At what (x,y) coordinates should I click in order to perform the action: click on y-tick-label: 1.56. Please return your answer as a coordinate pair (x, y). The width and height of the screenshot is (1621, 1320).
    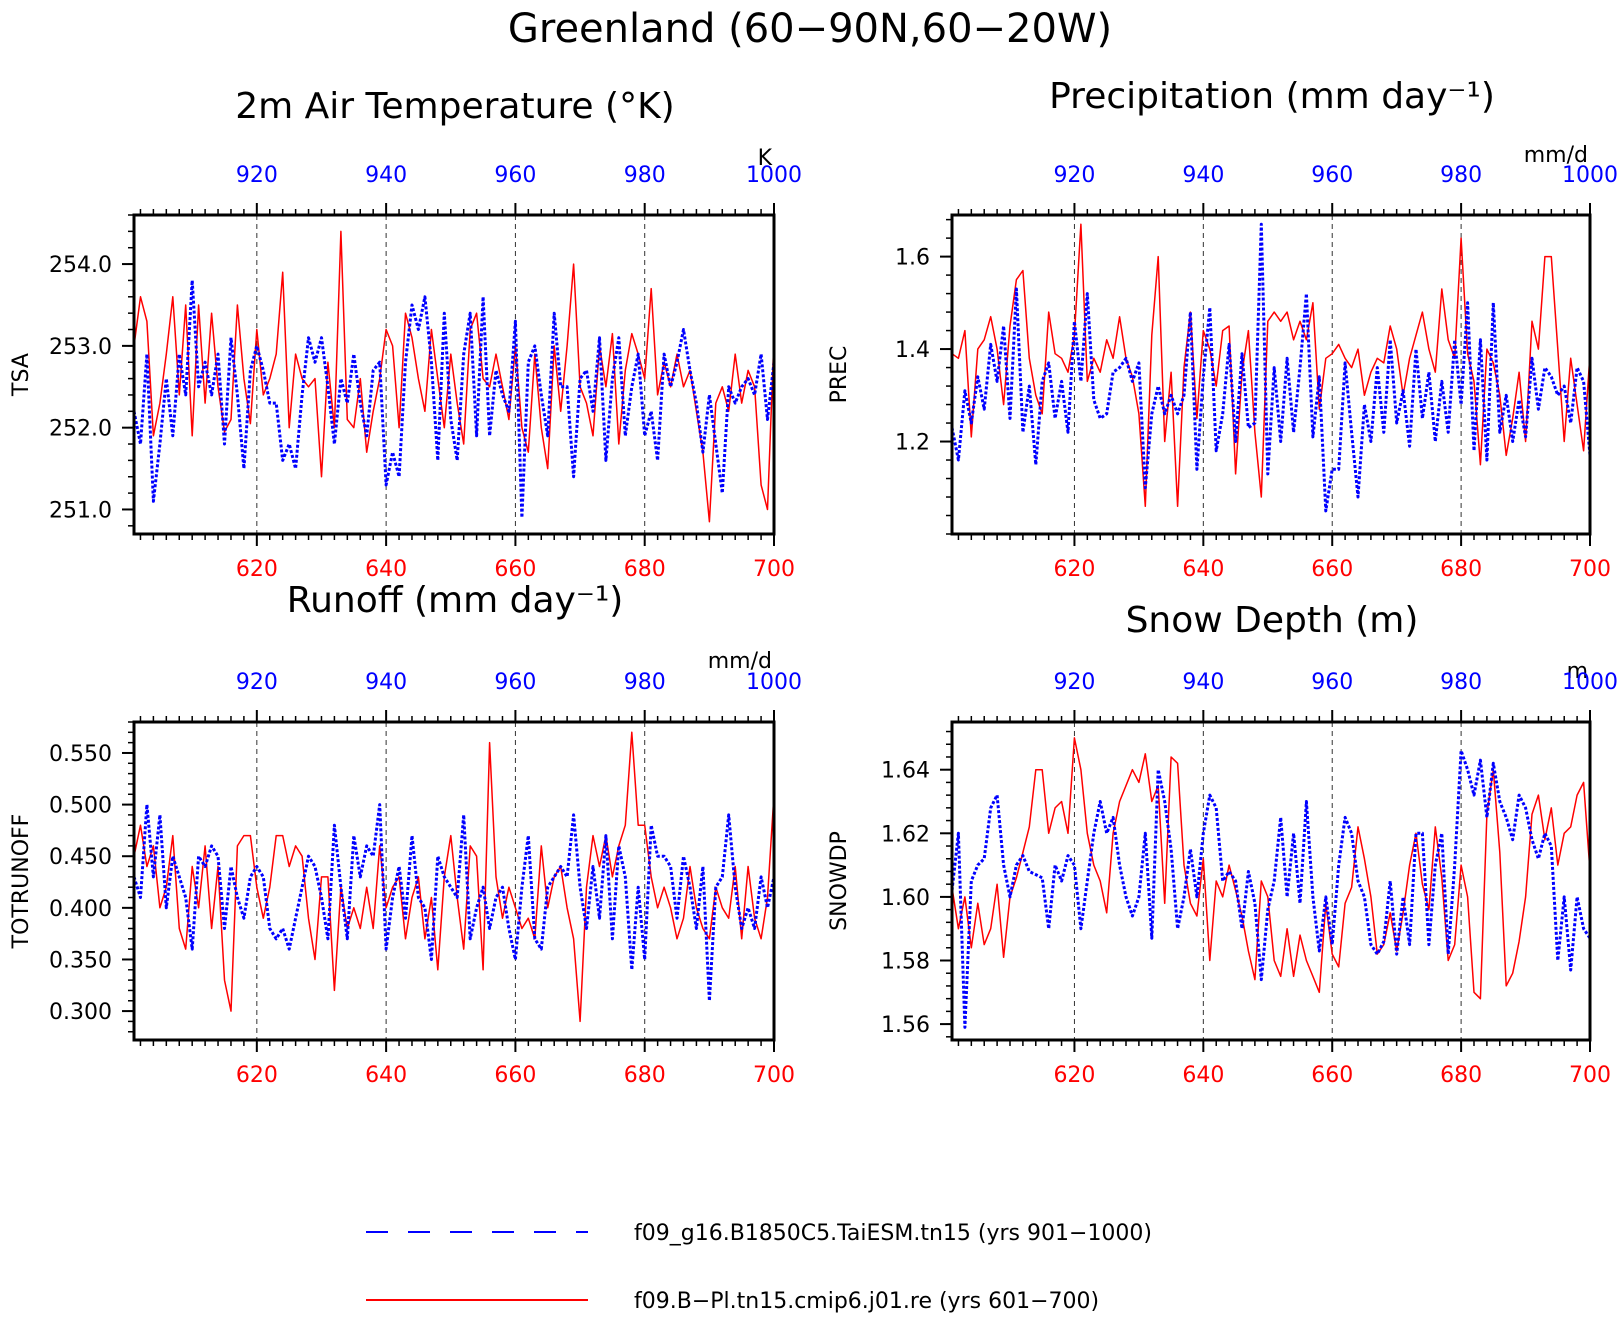
    Looking at the image, I should click on (905, 1025).